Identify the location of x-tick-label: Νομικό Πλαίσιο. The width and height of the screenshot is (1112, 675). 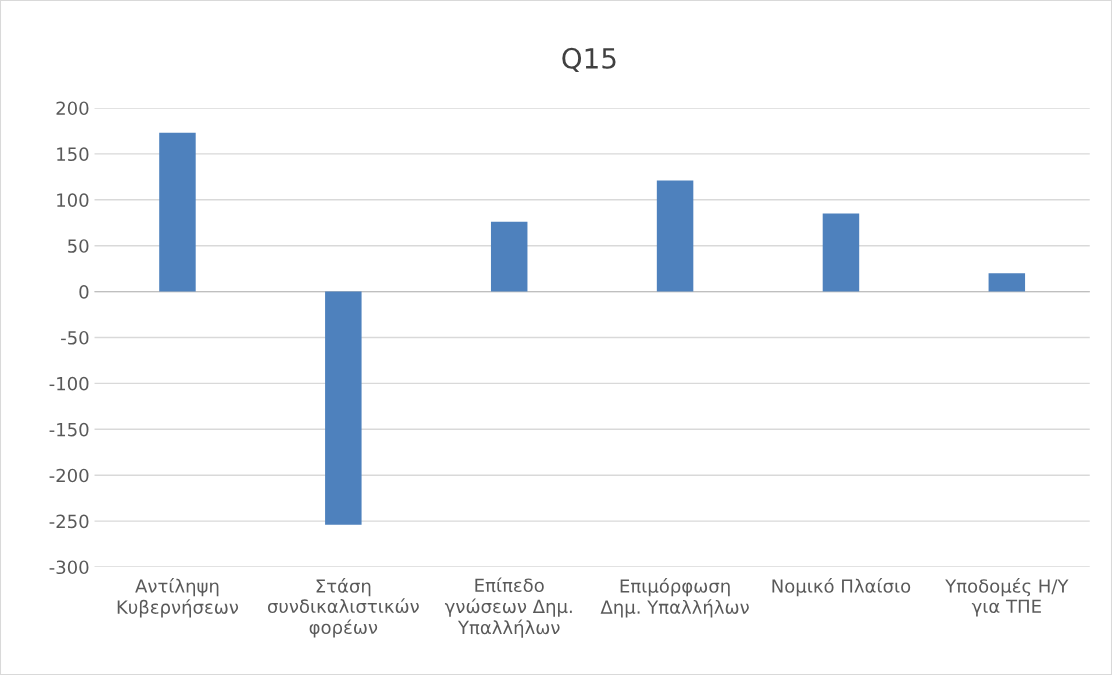
(841, 587).